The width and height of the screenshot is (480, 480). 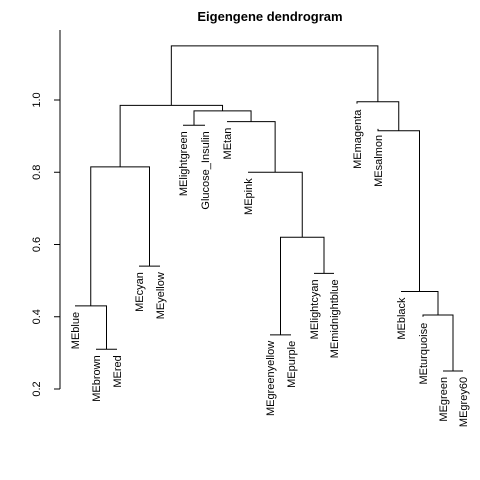 What do you see at coordinates (97, 378) in the screenshot?
I see `leaf-label: MEbrown` at bounding box center [97, 378].